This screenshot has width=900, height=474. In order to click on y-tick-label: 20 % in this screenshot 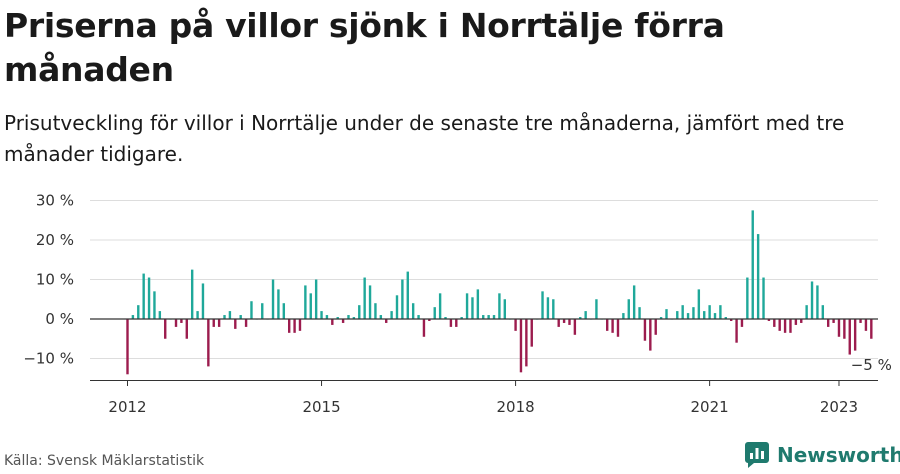, I will do `click(55, 240)`.